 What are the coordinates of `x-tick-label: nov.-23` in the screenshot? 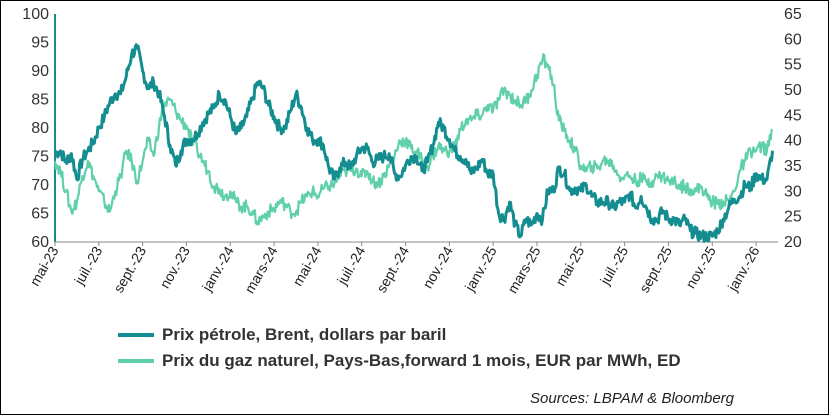 It's located at (174, 267).